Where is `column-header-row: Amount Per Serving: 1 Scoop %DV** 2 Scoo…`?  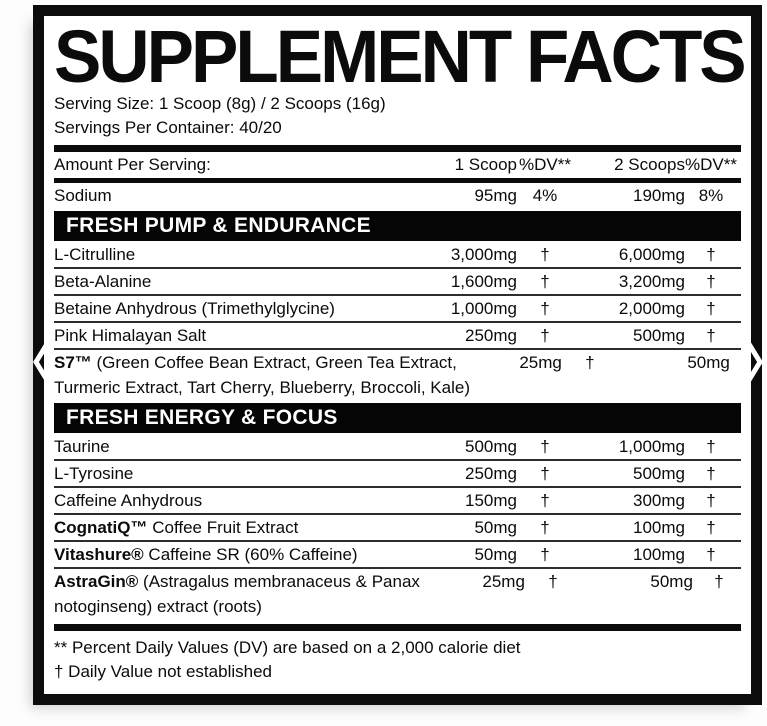 column-header-row: Amount Per Serving: 1 Scoop %DV** 2 Scoo… is located at coordinates (397, 165).